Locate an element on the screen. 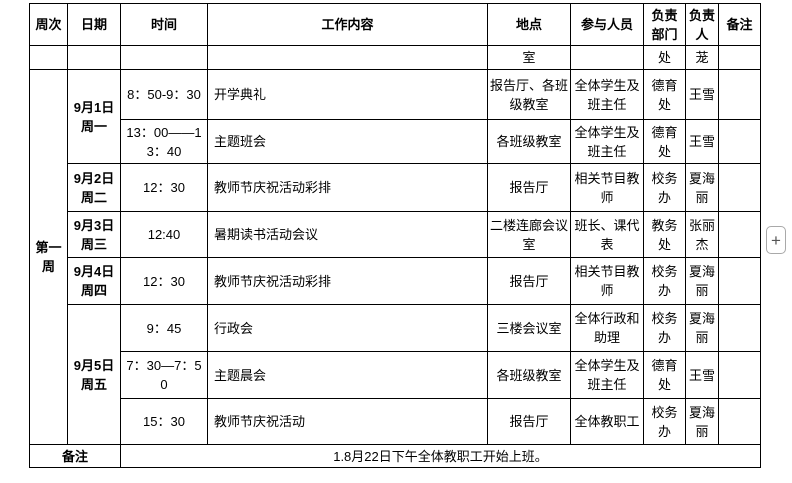 The width and height of the screenshot is (792, 483). weekday-label: 周二 is located at coordinates (93, 197).